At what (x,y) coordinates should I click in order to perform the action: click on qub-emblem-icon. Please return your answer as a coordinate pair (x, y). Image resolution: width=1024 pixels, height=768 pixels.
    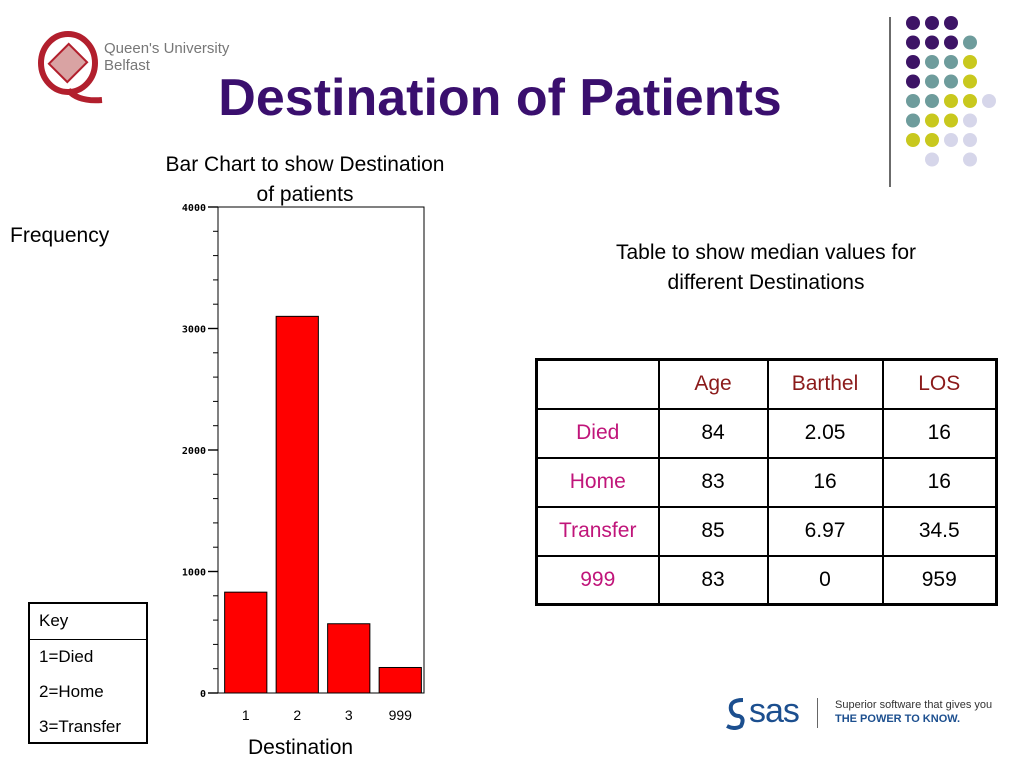
    Looking at the image, I should click on (70, 67).